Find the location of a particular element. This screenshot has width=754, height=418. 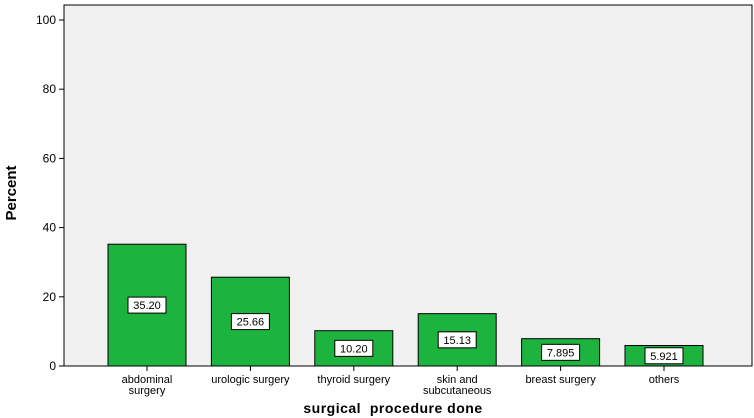

x-tick-label: skin and subcutaneous is located at coordinates (457, 385).